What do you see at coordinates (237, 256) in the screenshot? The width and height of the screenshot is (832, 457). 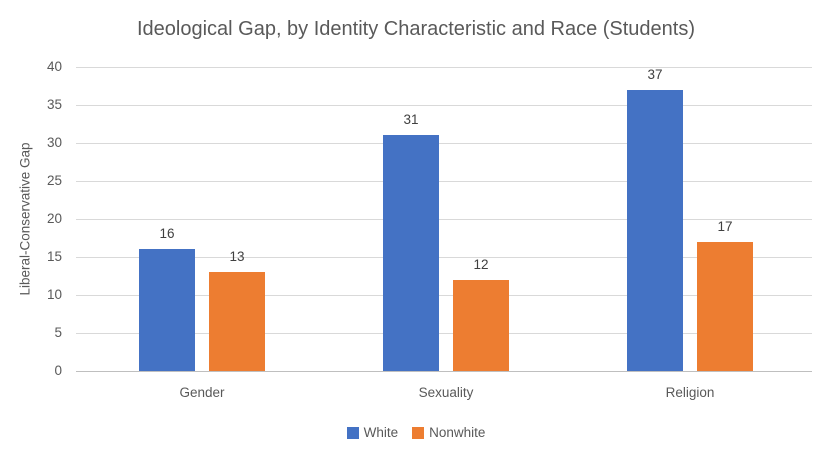 I see `data-label-nonwhite-gender: 13` at bounding box center [237, 256].